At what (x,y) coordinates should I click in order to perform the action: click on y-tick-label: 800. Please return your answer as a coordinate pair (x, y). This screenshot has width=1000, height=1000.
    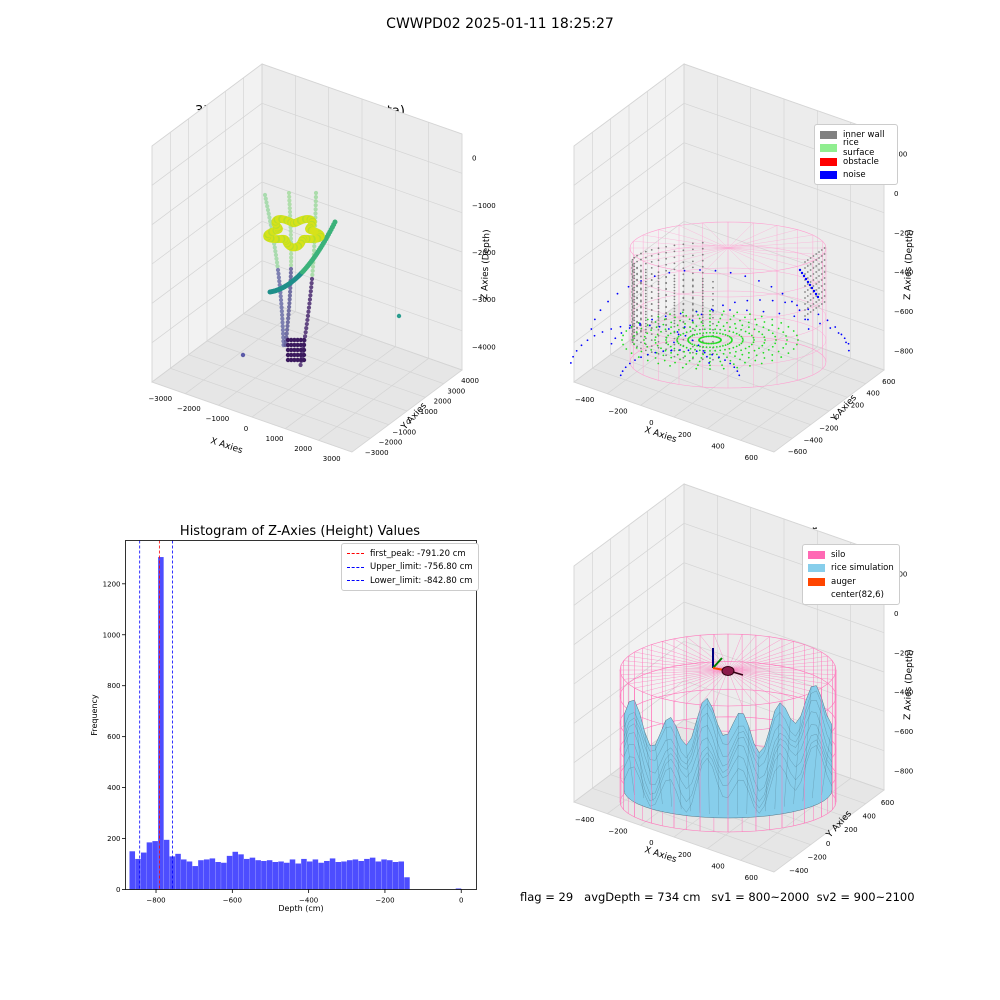
    Looking at the image, I should click on (113, 686).